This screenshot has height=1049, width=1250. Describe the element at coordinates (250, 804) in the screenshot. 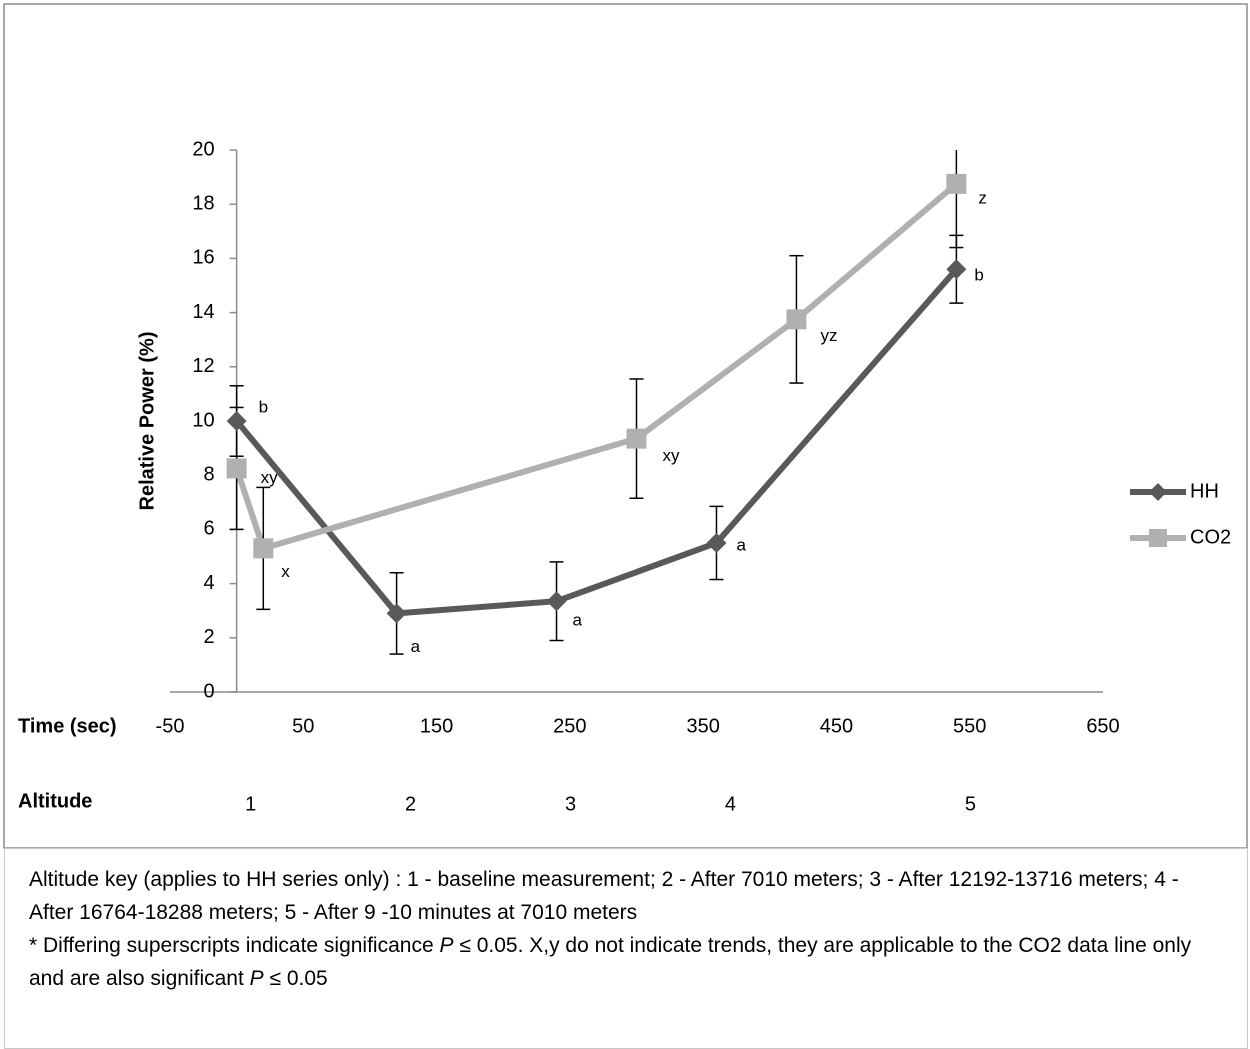

I see `altitude-label: 1` at that location.